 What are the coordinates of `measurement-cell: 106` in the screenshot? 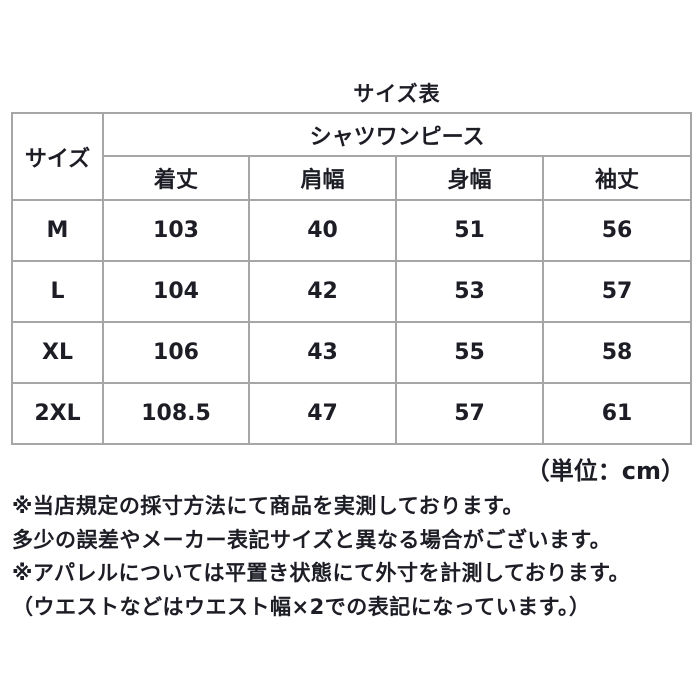 It's located at (176, 352).